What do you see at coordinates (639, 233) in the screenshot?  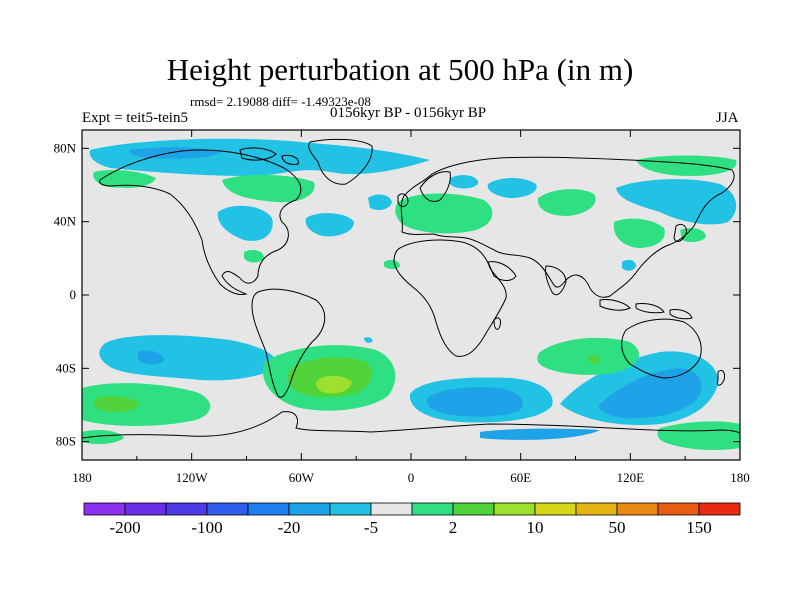 I see `contour-positive-east-asia` at bounding box center [639, 233].